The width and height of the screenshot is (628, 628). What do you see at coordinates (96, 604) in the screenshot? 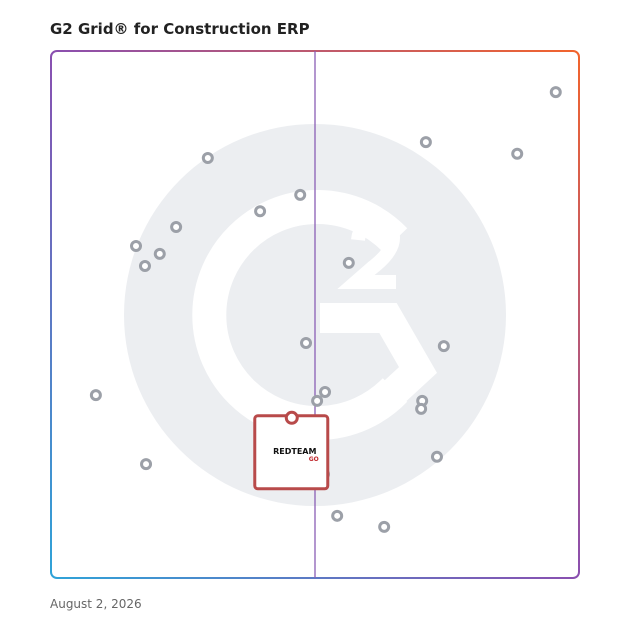
I see `report-date: August 2, 2026` at bounding box center [96, 604].